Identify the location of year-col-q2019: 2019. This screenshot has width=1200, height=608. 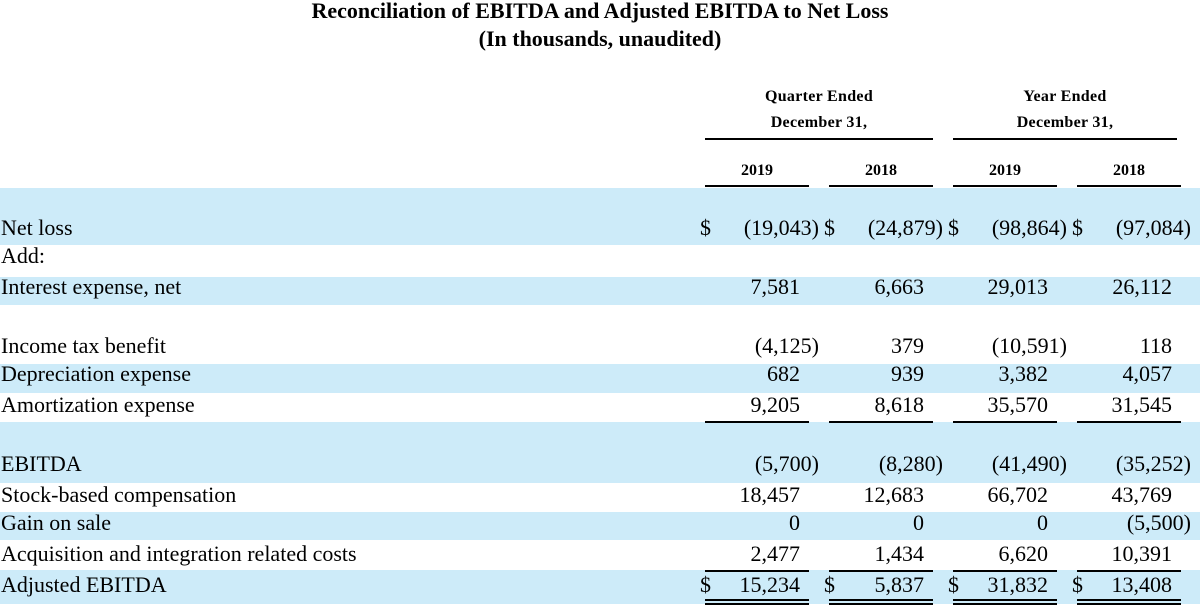
(757, 170).